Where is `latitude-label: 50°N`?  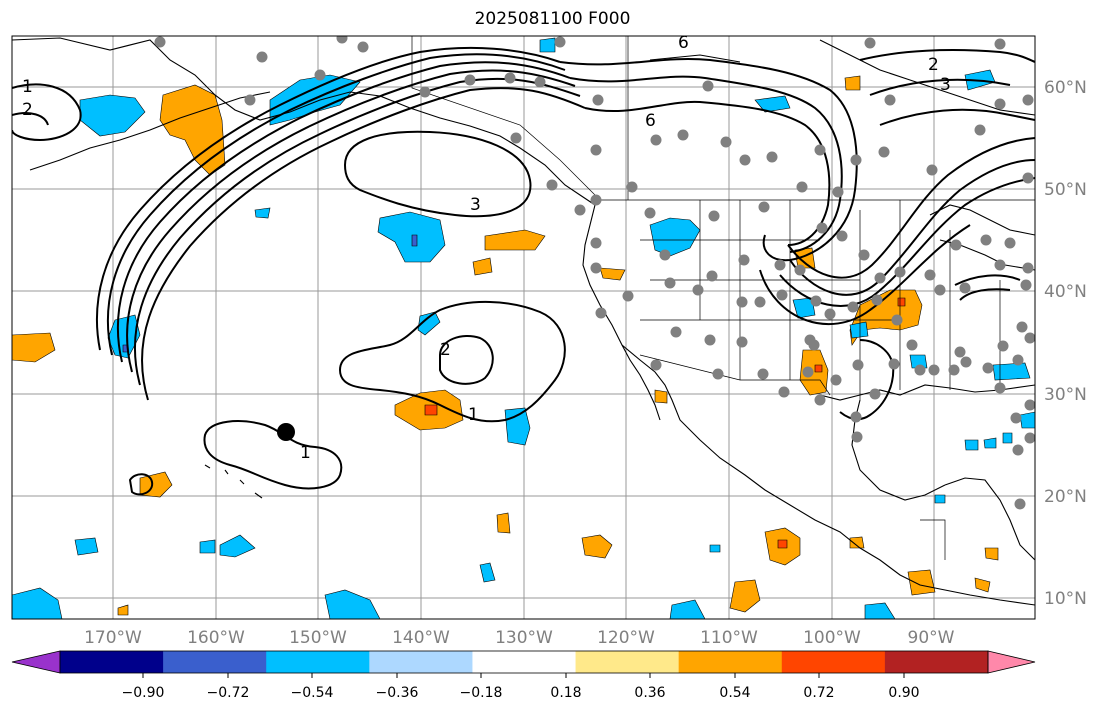 latitude-label: 50°N is located at coordinates (1065, 190).